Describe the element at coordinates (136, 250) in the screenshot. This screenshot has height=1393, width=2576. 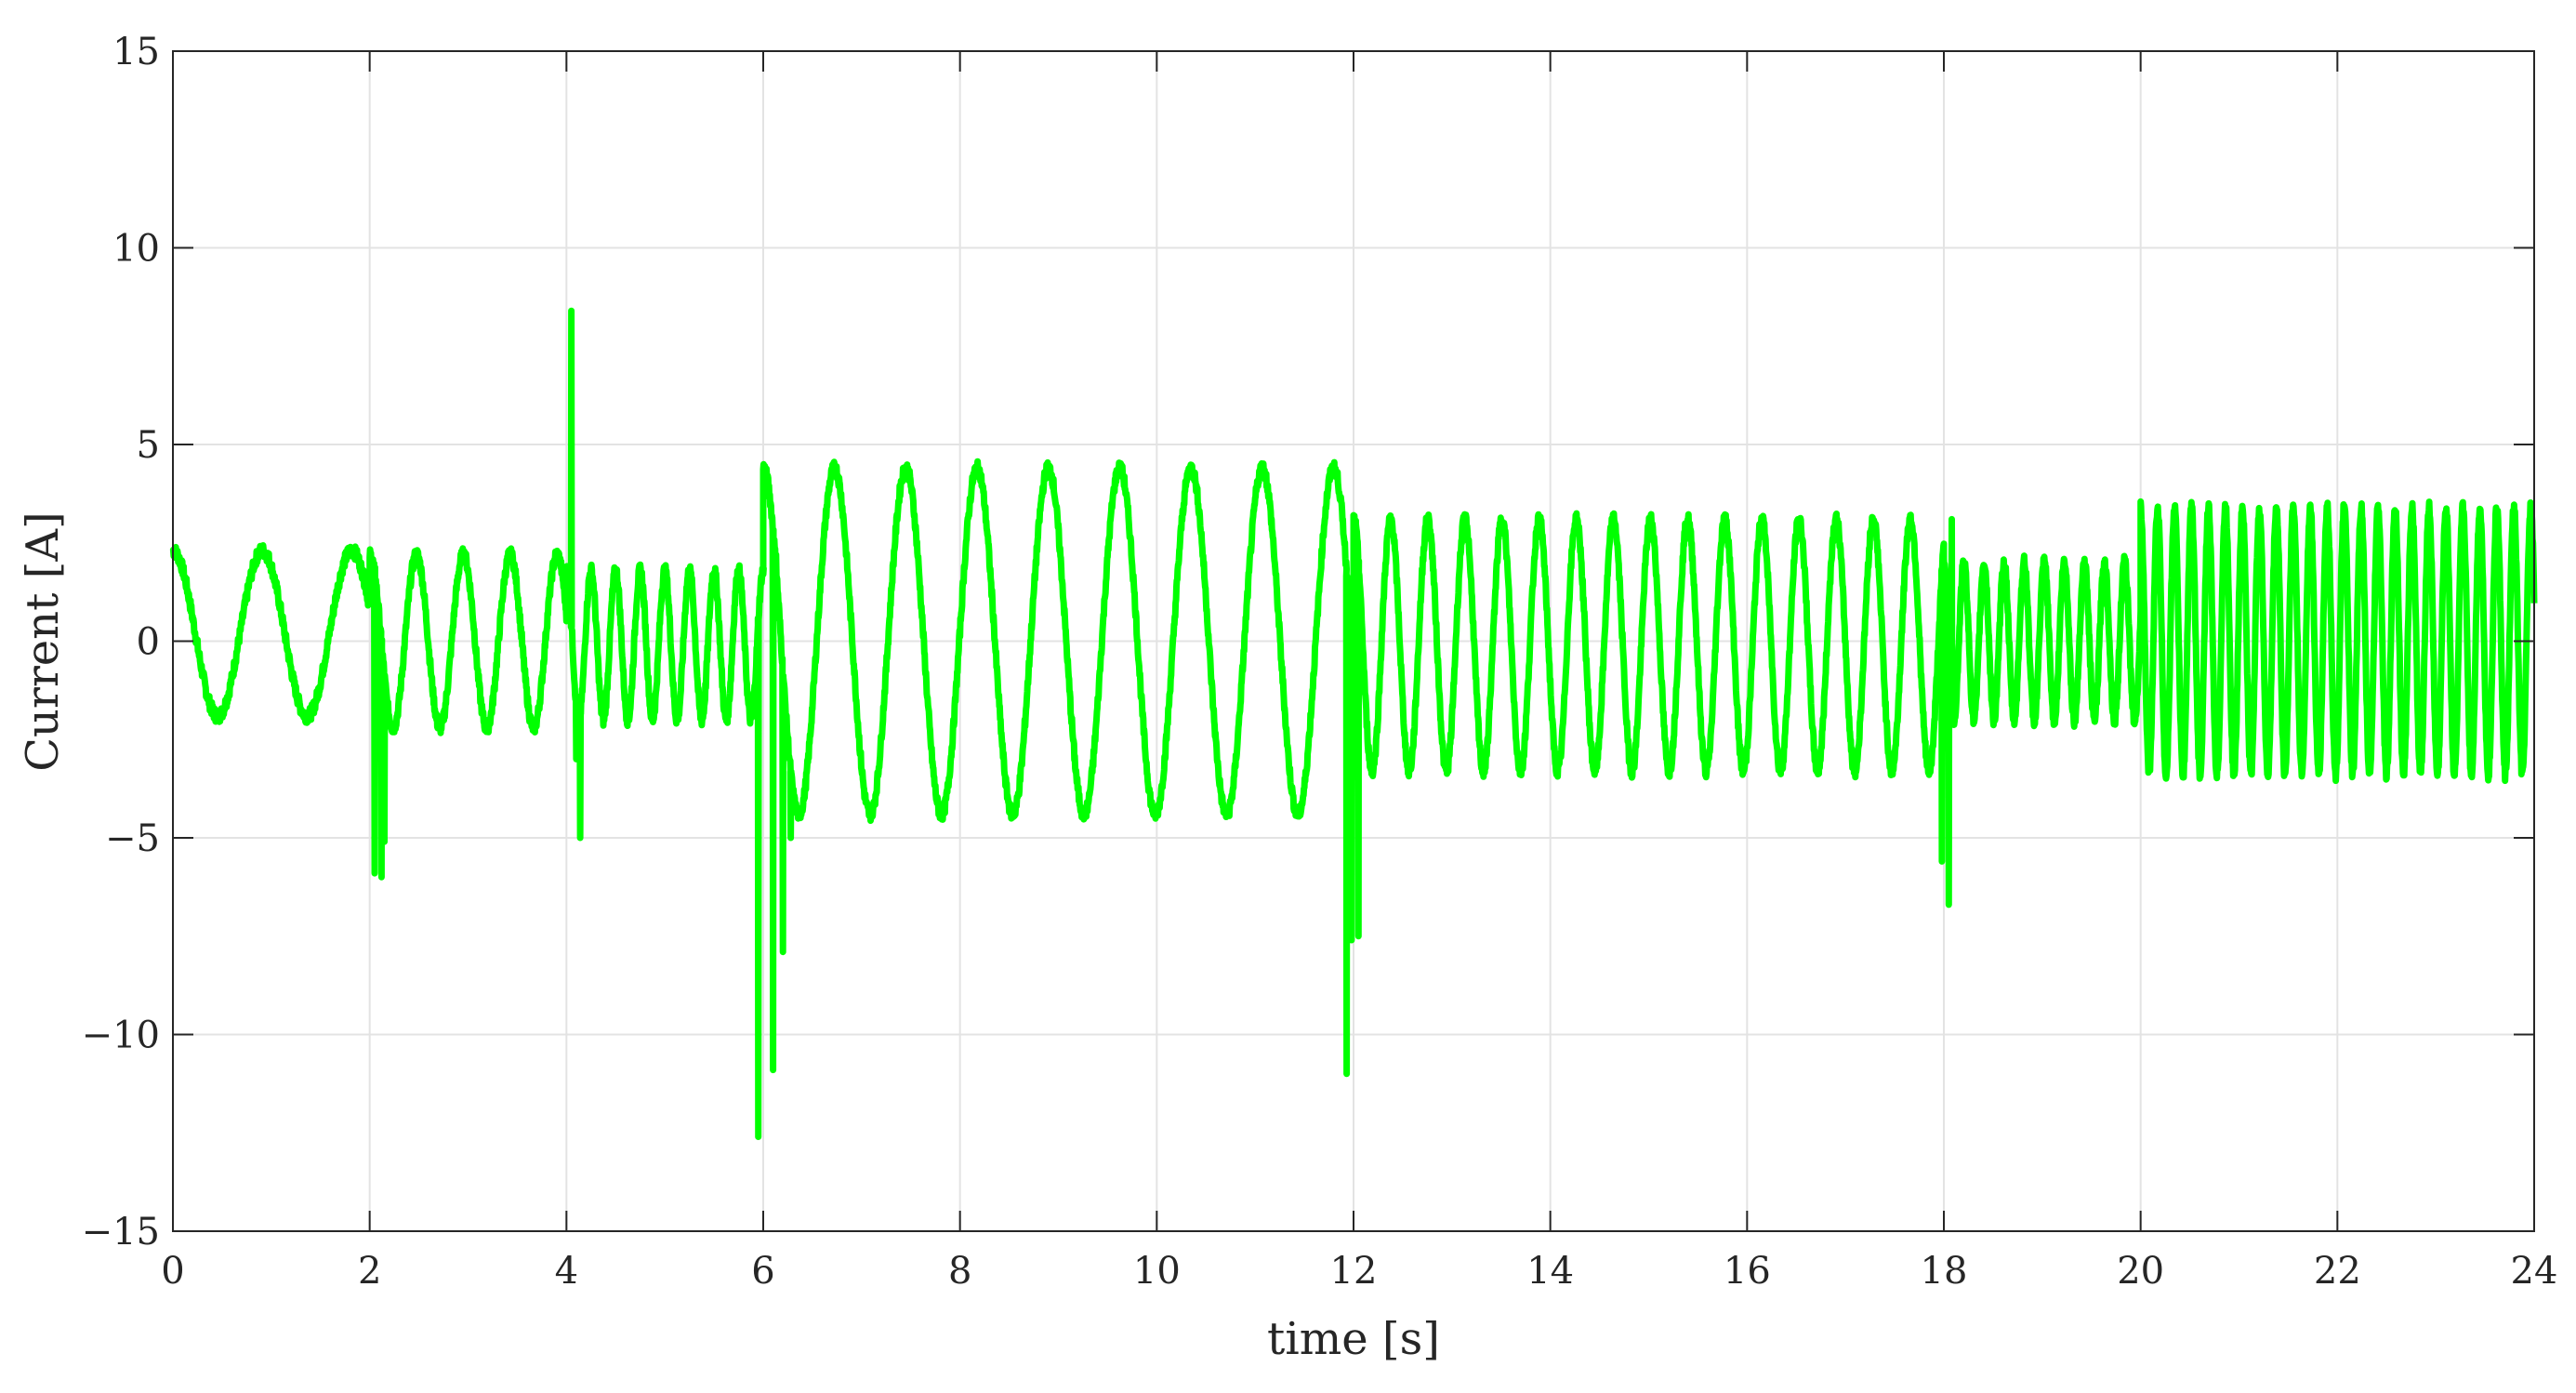
I see `y-tick-label: 10` at that location.